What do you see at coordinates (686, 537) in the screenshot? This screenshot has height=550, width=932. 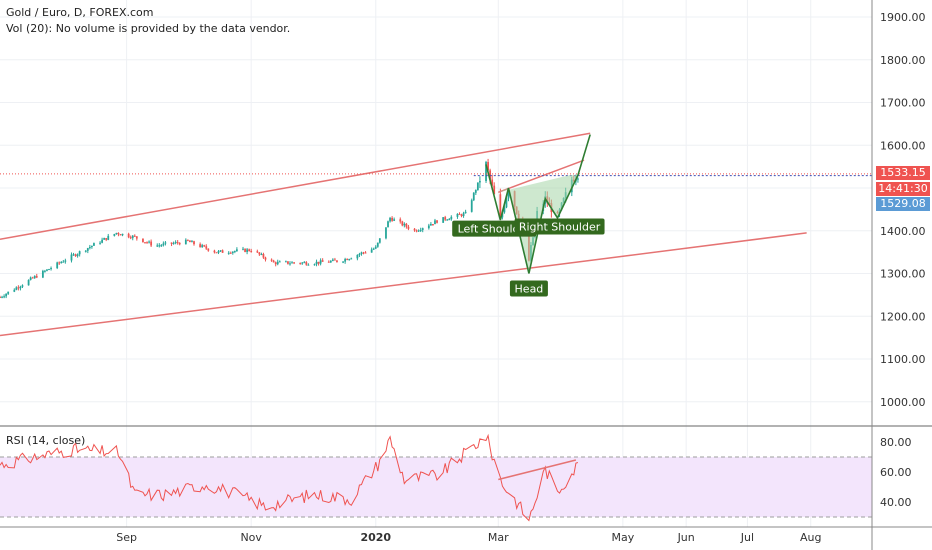 I see `time-tick-label: Jun` at bounding box center [686, 537].